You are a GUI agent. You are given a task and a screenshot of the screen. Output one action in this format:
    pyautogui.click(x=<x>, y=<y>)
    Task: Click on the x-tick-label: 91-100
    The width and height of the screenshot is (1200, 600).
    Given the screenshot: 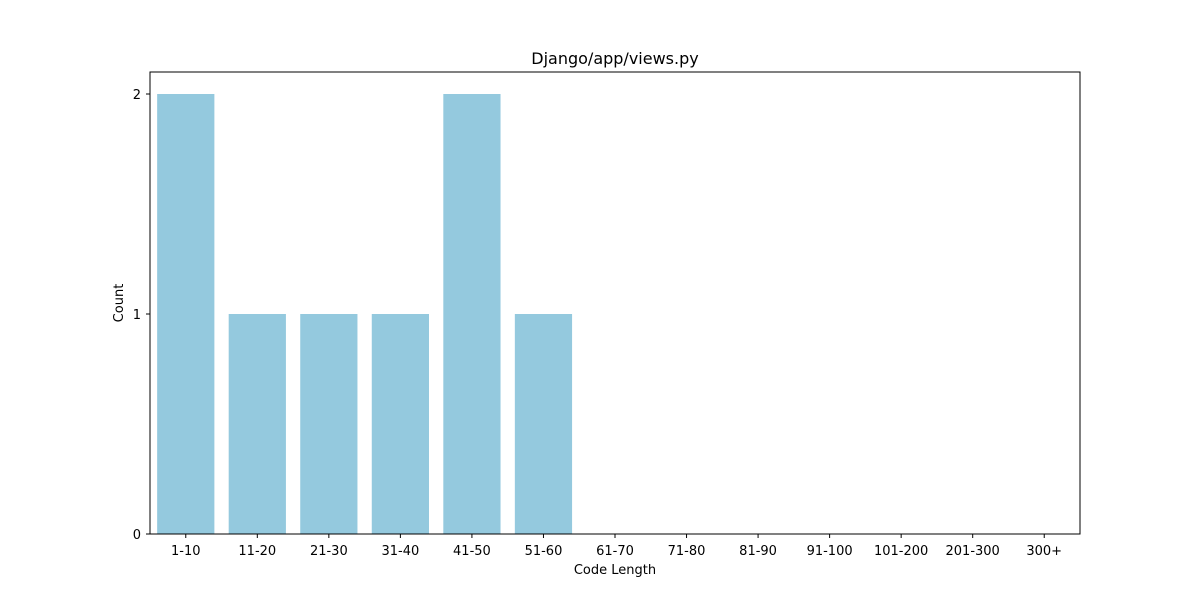 What is the action you would take?
    pyautogui.click(x=830, y=551)
    